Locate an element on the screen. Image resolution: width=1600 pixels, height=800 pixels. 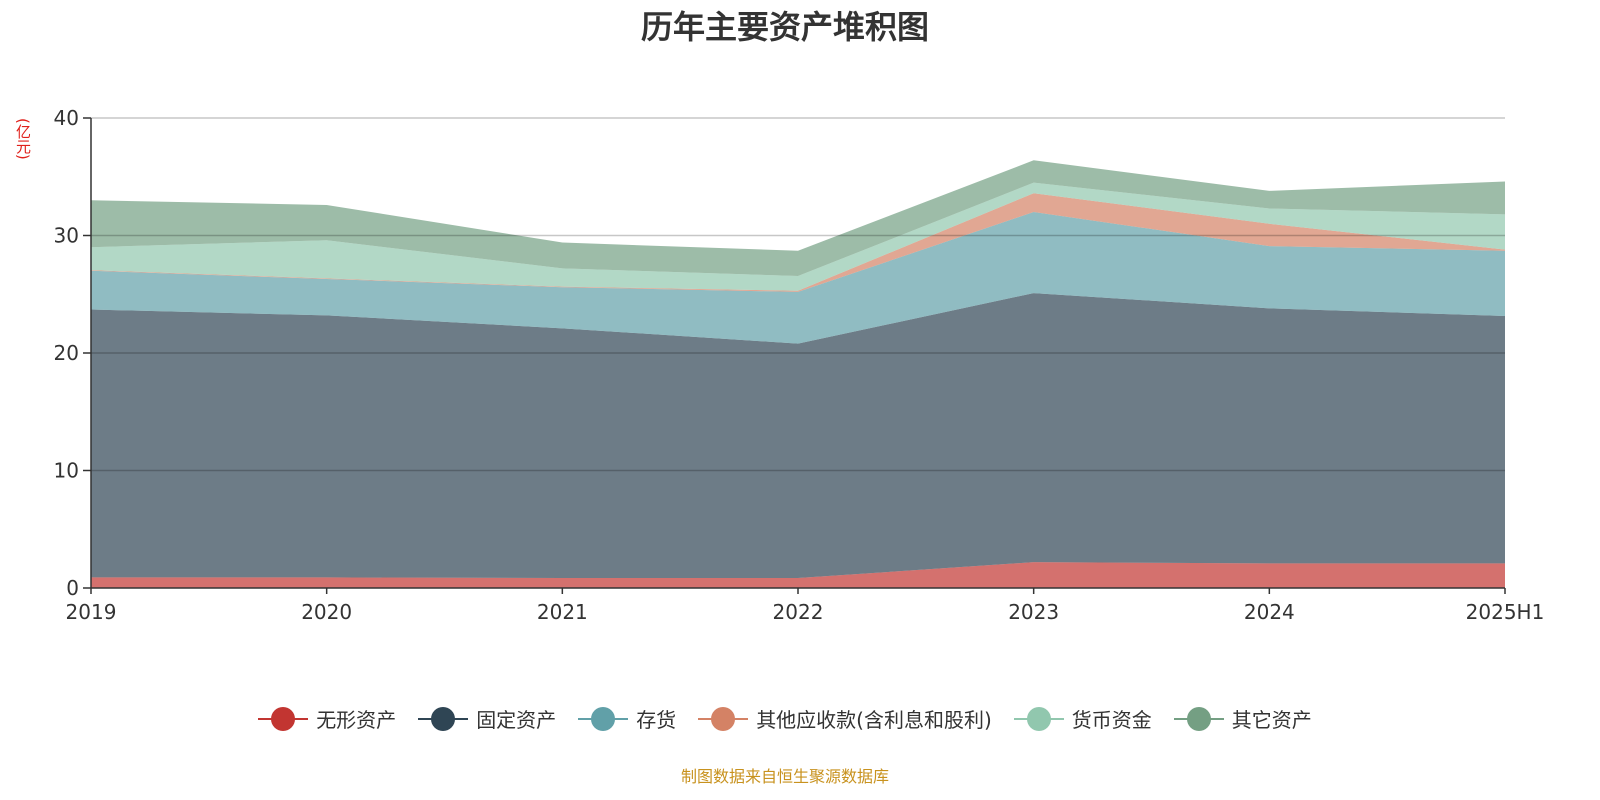
footer-source: 制图数据来自恒生聚源数据库 is located at coordinates (784, 776).